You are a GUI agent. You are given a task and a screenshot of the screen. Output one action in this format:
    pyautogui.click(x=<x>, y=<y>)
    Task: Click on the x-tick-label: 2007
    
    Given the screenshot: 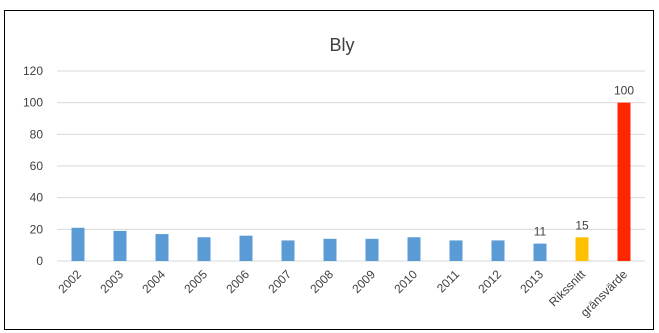 What is the action you would take?
    pyautogui.click(x=279, y=281)
    